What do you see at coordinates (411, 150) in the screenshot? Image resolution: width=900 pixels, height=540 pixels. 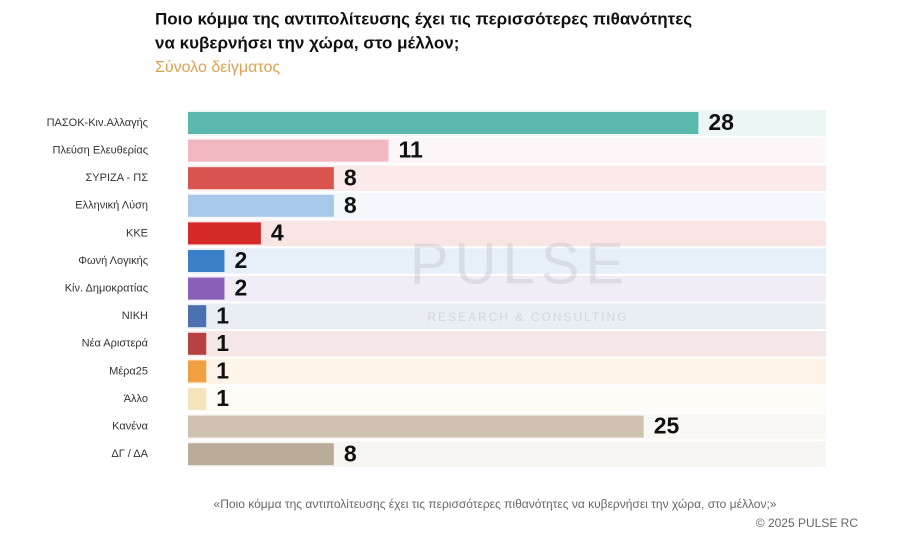 I see `value-label: 11` at bounding box center [411, 150].